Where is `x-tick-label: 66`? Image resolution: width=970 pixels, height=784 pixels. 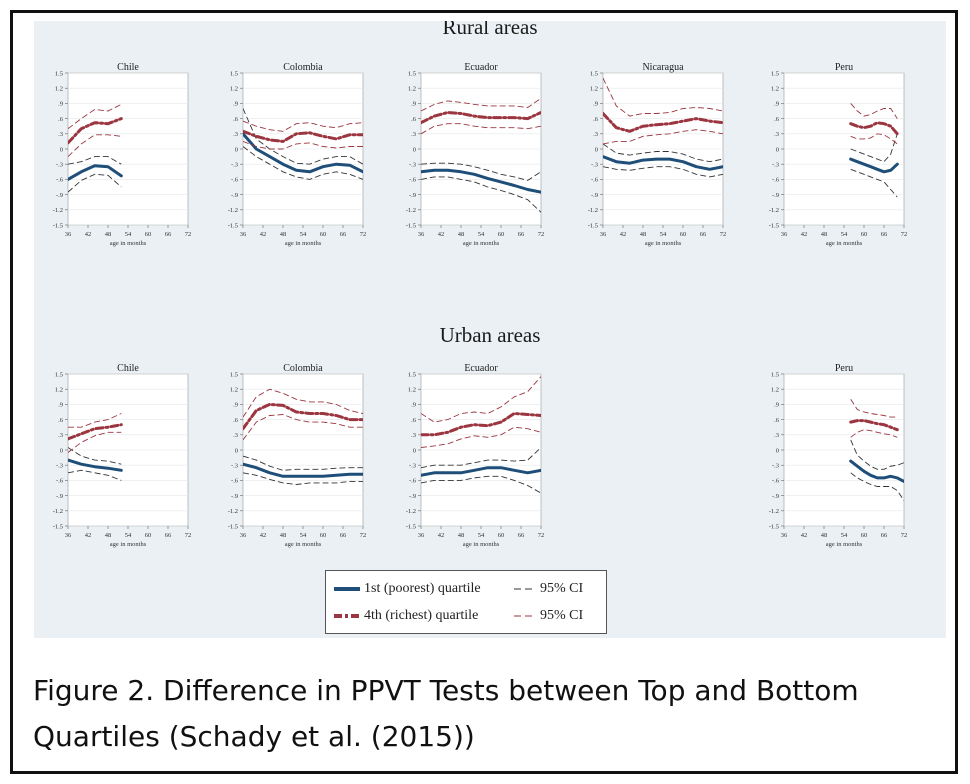 x-tick-label: 66 is located at coordinates (521, 535).